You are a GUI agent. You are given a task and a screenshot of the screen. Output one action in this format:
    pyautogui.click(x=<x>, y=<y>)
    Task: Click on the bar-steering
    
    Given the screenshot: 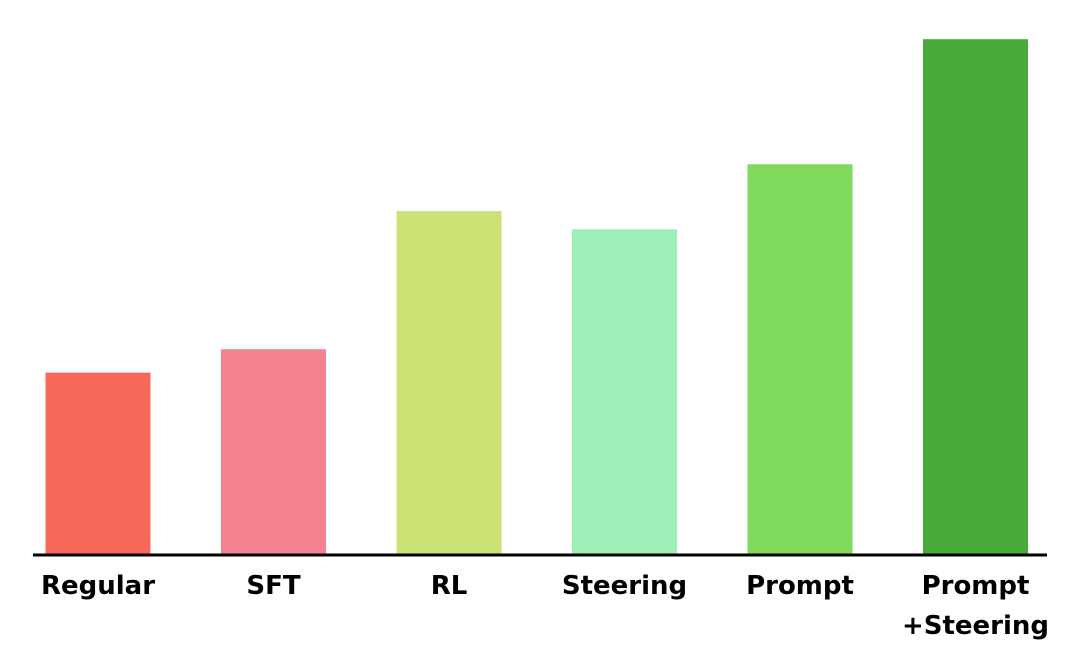 What is the action you would take?
    pyautogui.click(x=624, y=392)
    